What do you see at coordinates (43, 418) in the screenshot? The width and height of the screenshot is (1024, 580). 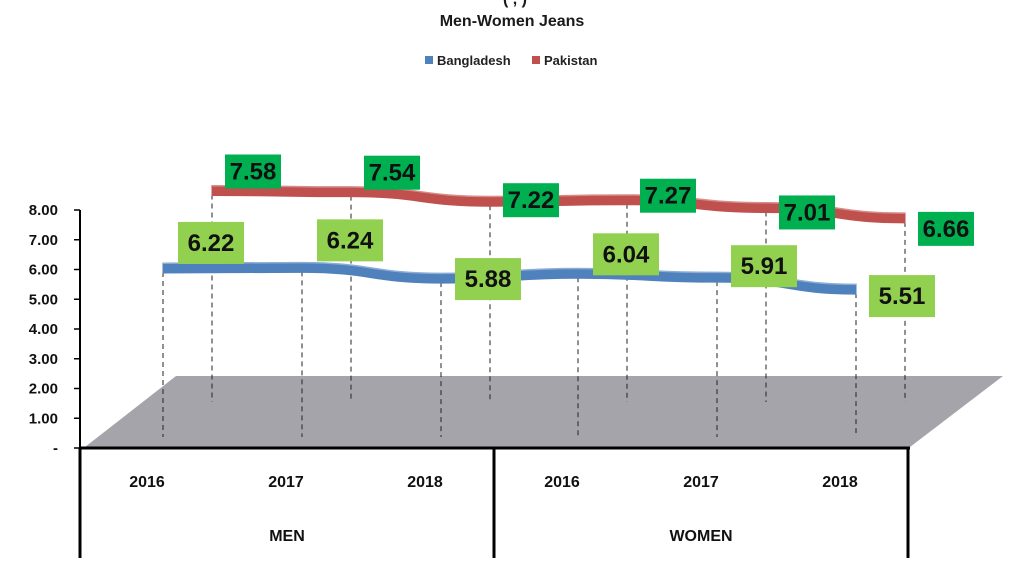 I see `y-tick-label: 1.00` at bounding box center [43, 418].